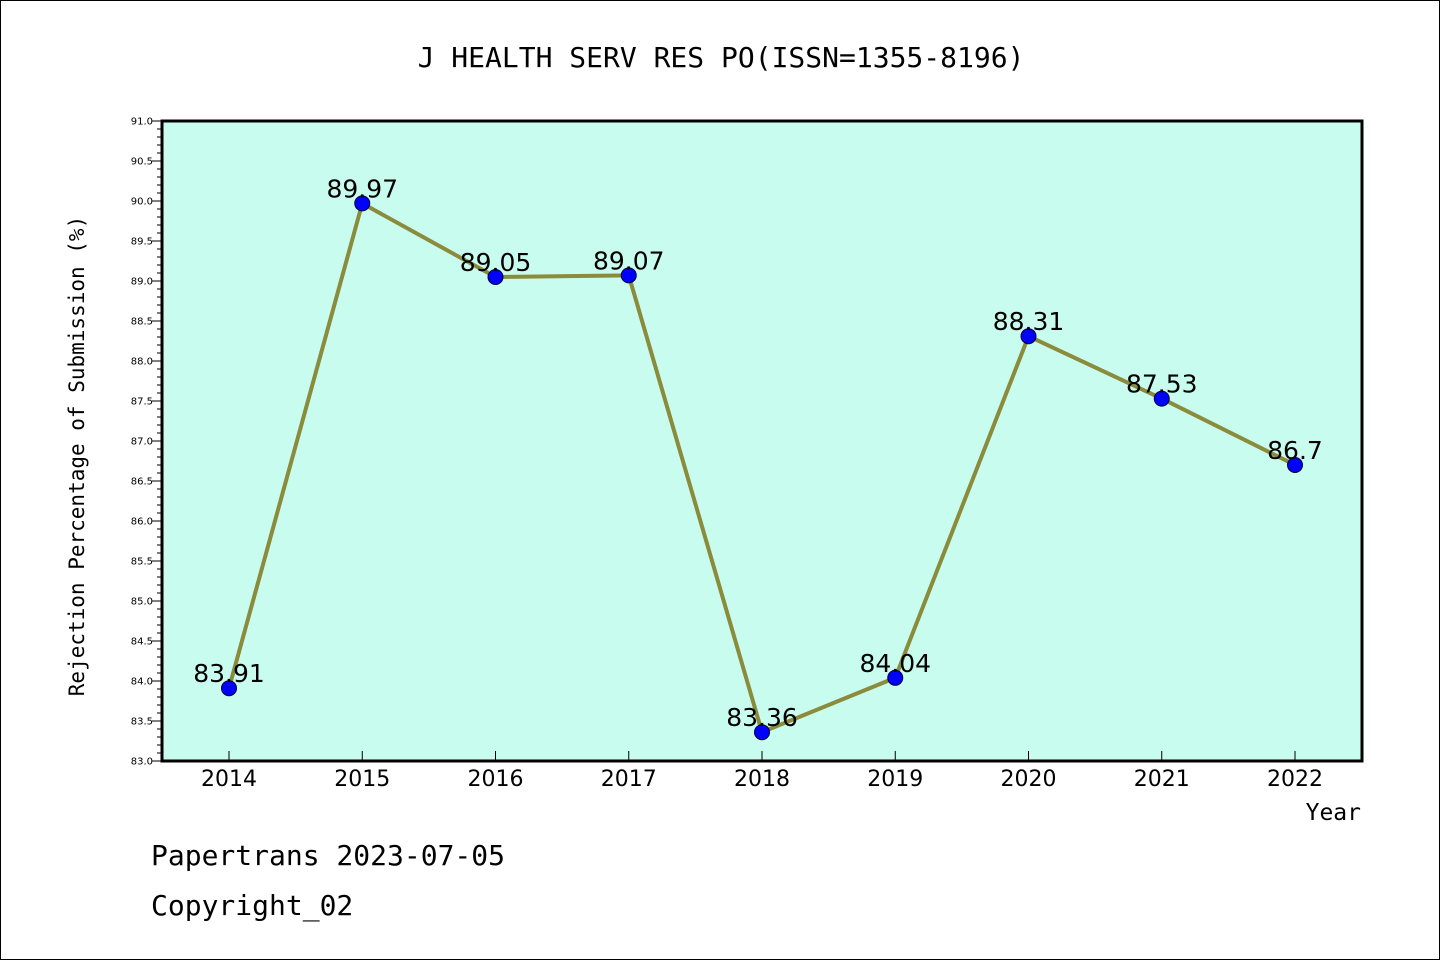  What do you see at coordinates (895, 663) in the screenshot?
I see `data-label: 84.04` at bounding box center [895, 663].